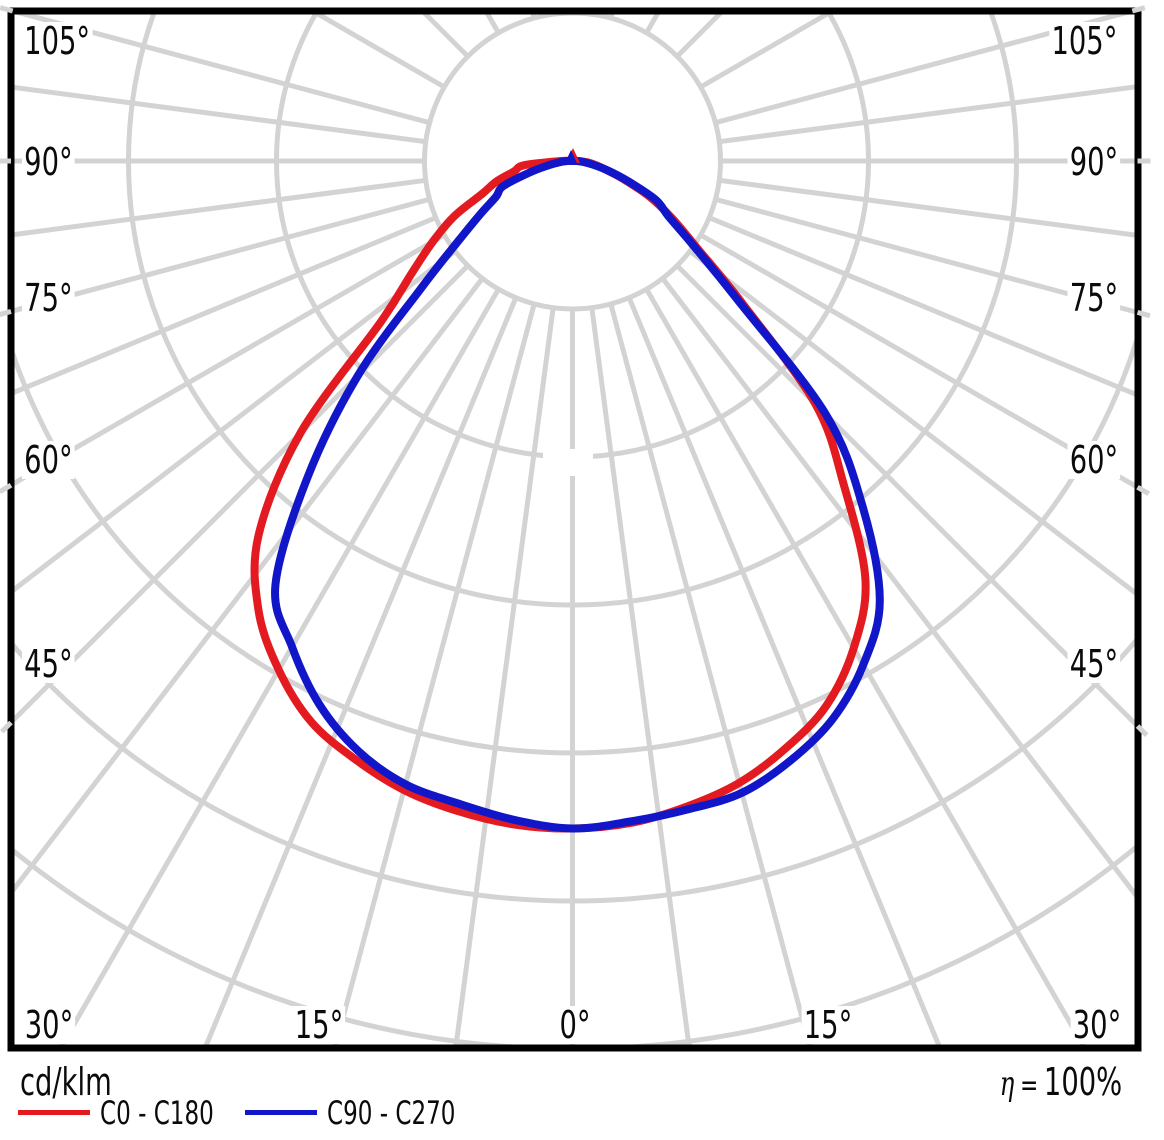 This screenshot has width=1164, height=1140. What do you see at coordinates (828, 1025) in the screenshot?
I see `angle-label-bottom-3-15°: 15°` at bounding box center [828, 1025].